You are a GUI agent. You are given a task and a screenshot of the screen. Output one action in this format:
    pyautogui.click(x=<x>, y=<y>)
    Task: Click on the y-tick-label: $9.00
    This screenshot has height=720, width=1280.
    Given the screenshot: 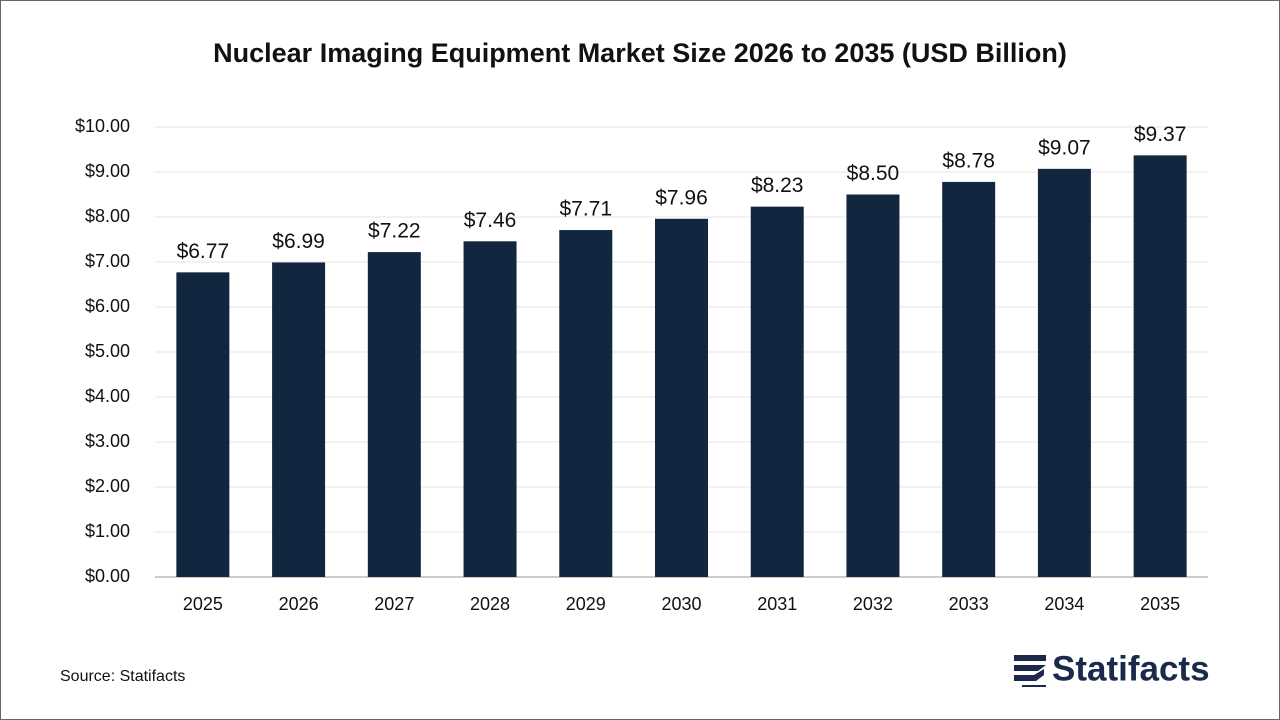 What is the action you would take?
    pyautogui.click(x=107, y=171)
    